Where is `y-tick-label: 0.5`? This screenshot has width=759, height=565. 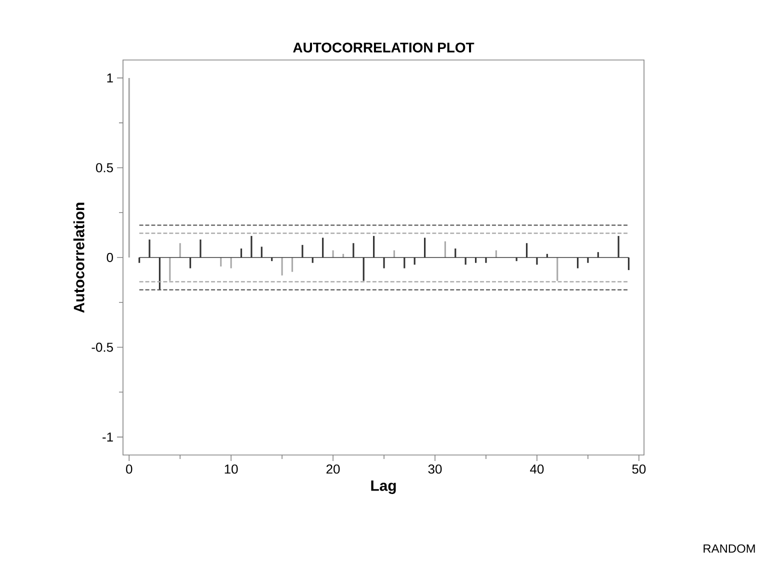
y-tick-label: 0.5 is located at coordinates (104, 167).